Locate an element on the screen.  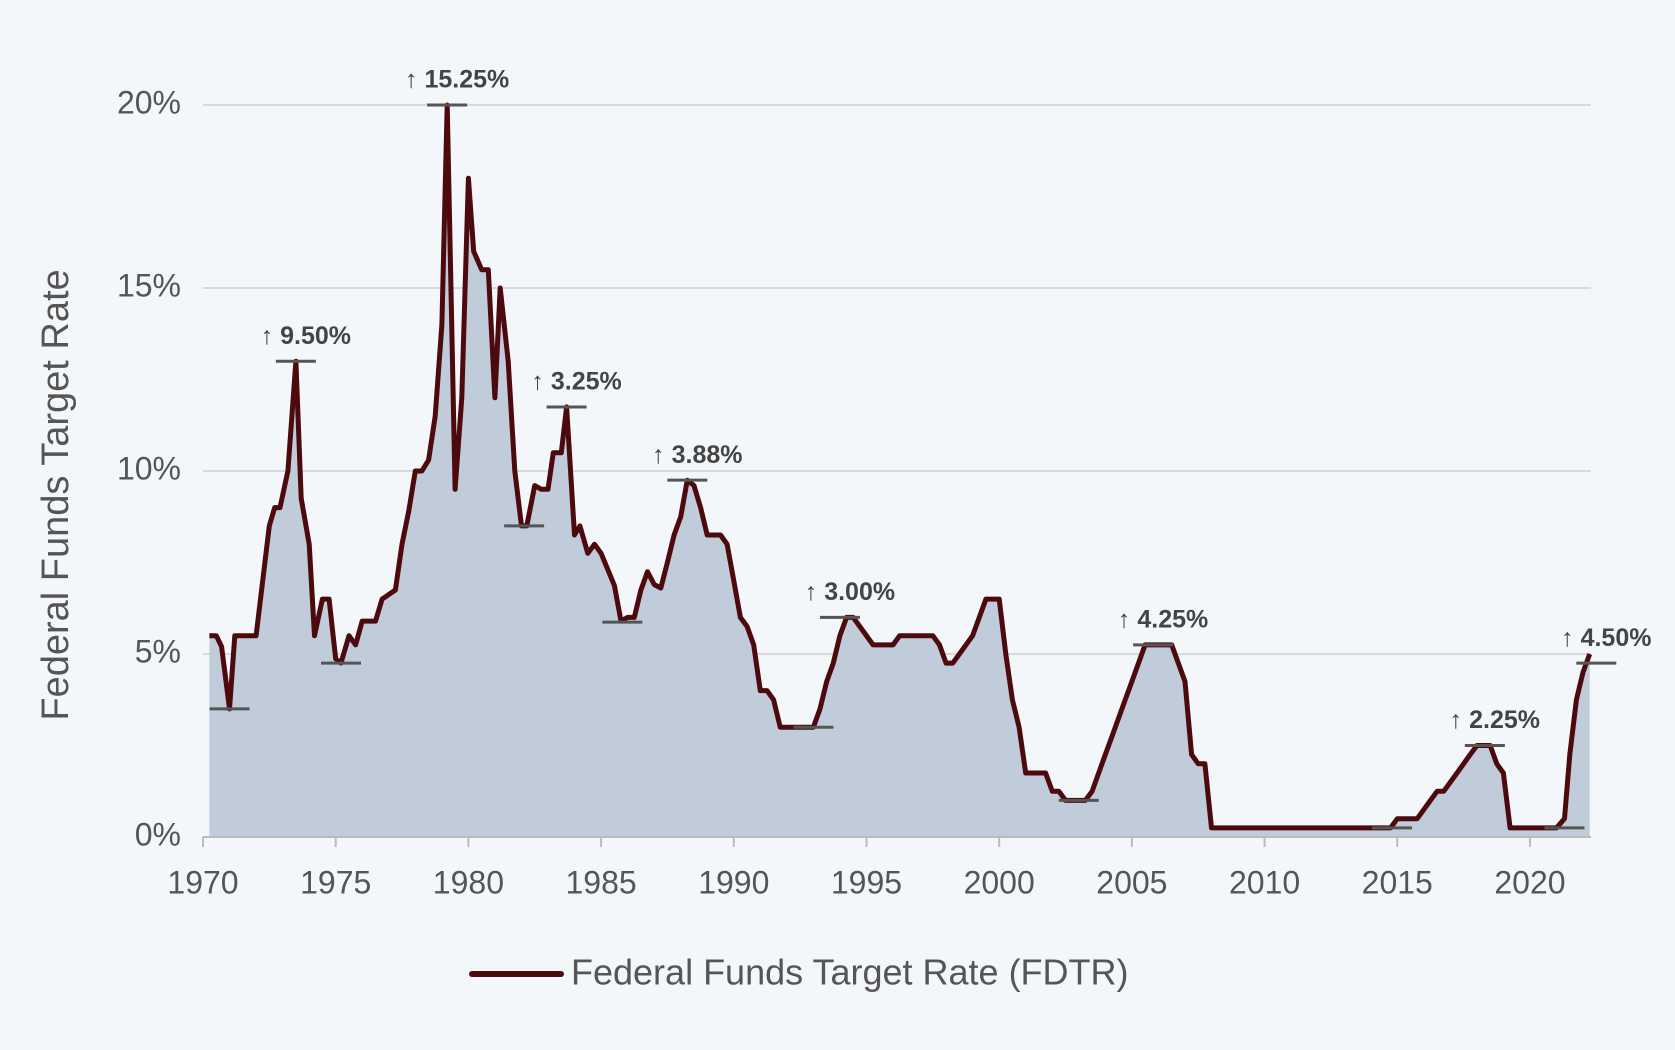
annotation-label: ↑ 4.25% is located at coordinates (1163, 619).